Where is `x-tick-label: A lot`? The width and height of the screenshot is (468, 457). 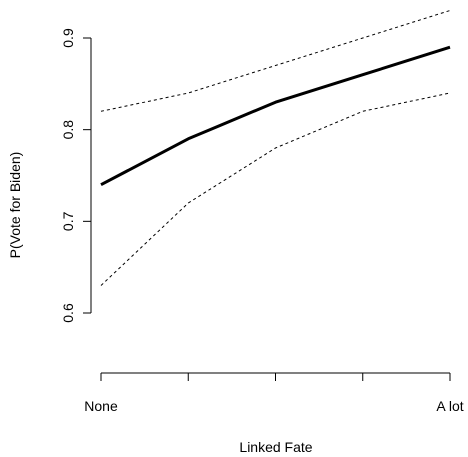 x-tick-label: A lot is located at coordinates (449, 406).